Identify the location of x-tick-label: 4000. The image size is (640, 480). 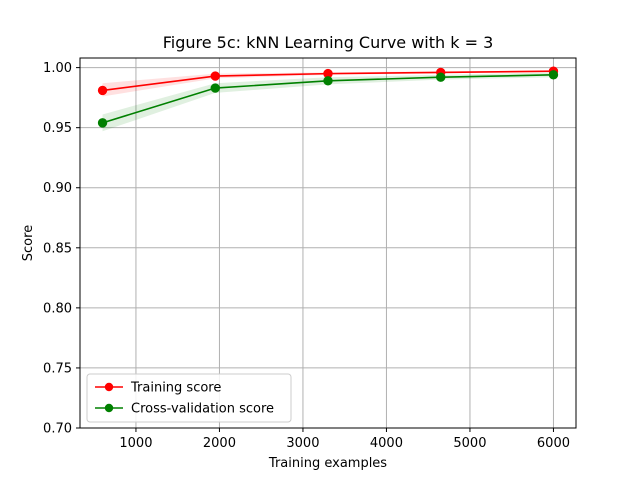
(386, 443).